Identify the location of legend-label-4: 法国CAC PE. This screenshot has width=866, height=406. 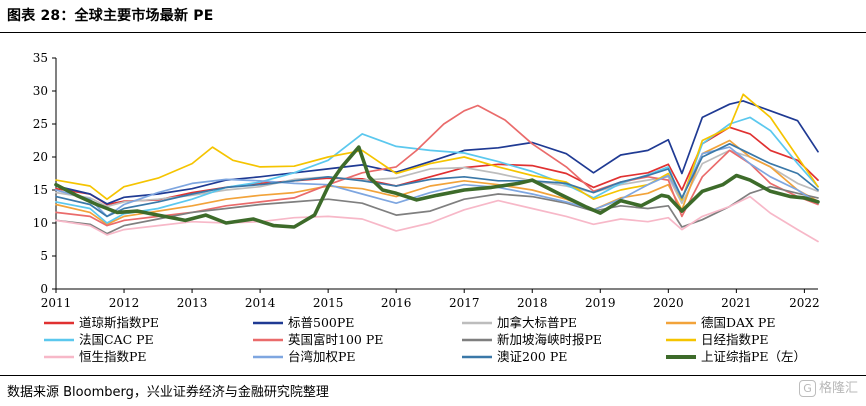
(116, 339).